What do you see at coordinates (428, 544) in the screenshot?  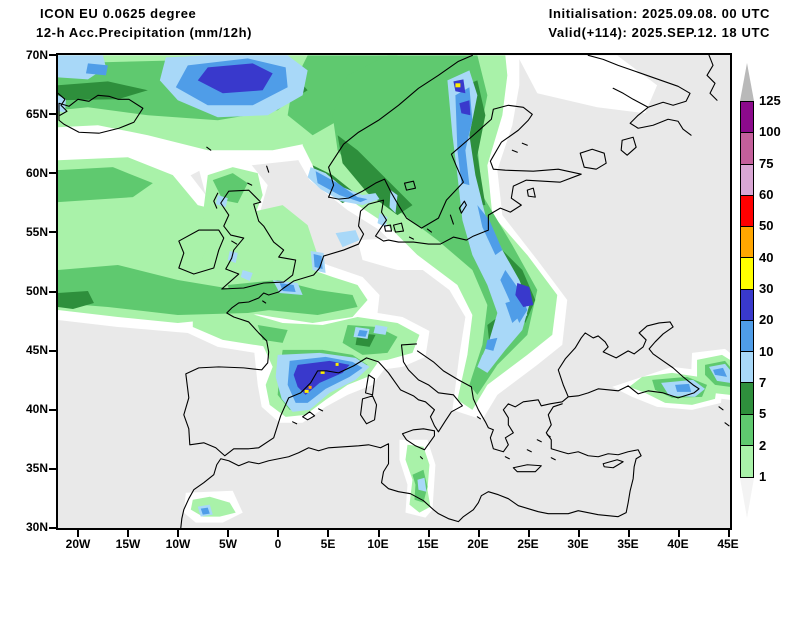 I see `lon-label-15e: 15E` at bounding box center [428, 544].